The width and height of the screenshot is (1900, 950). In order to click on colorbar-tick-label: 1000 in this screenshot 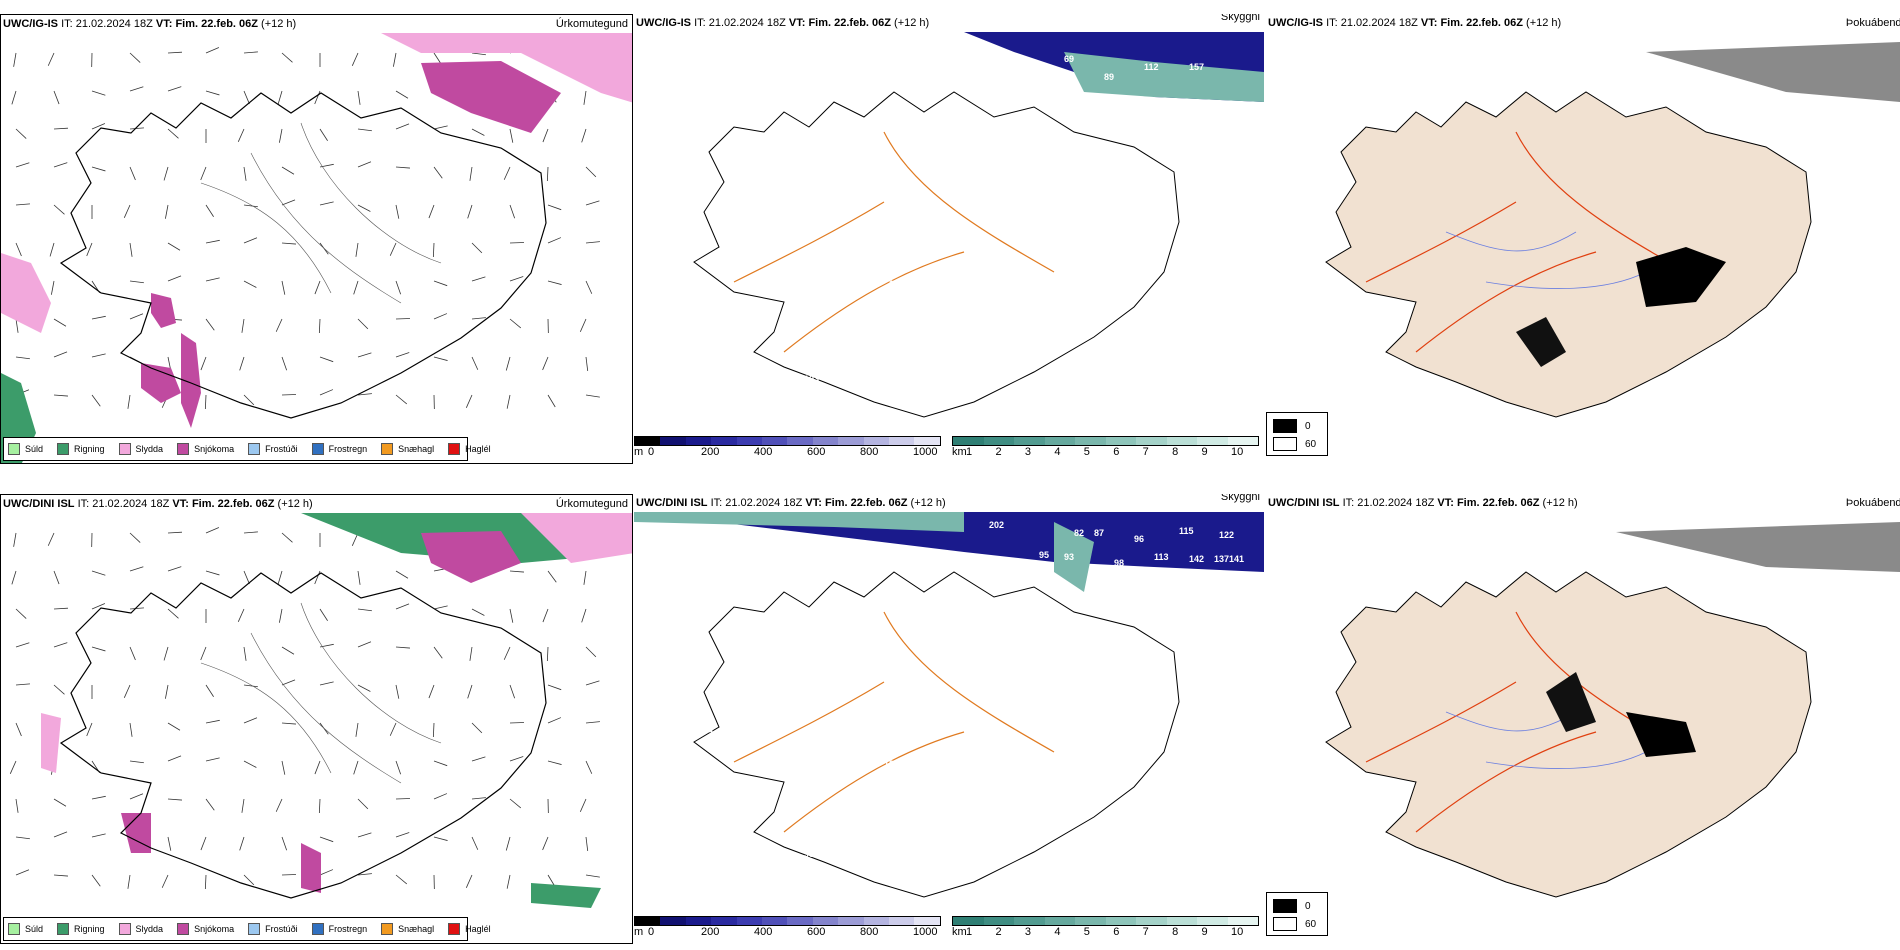, I will do `click(925, 932)`.